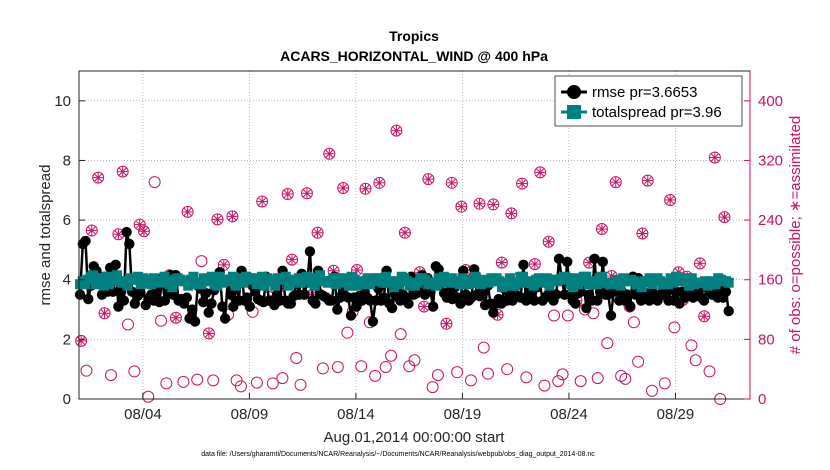  I want to click on x-tick-label: 08/24, so click(569, 414).